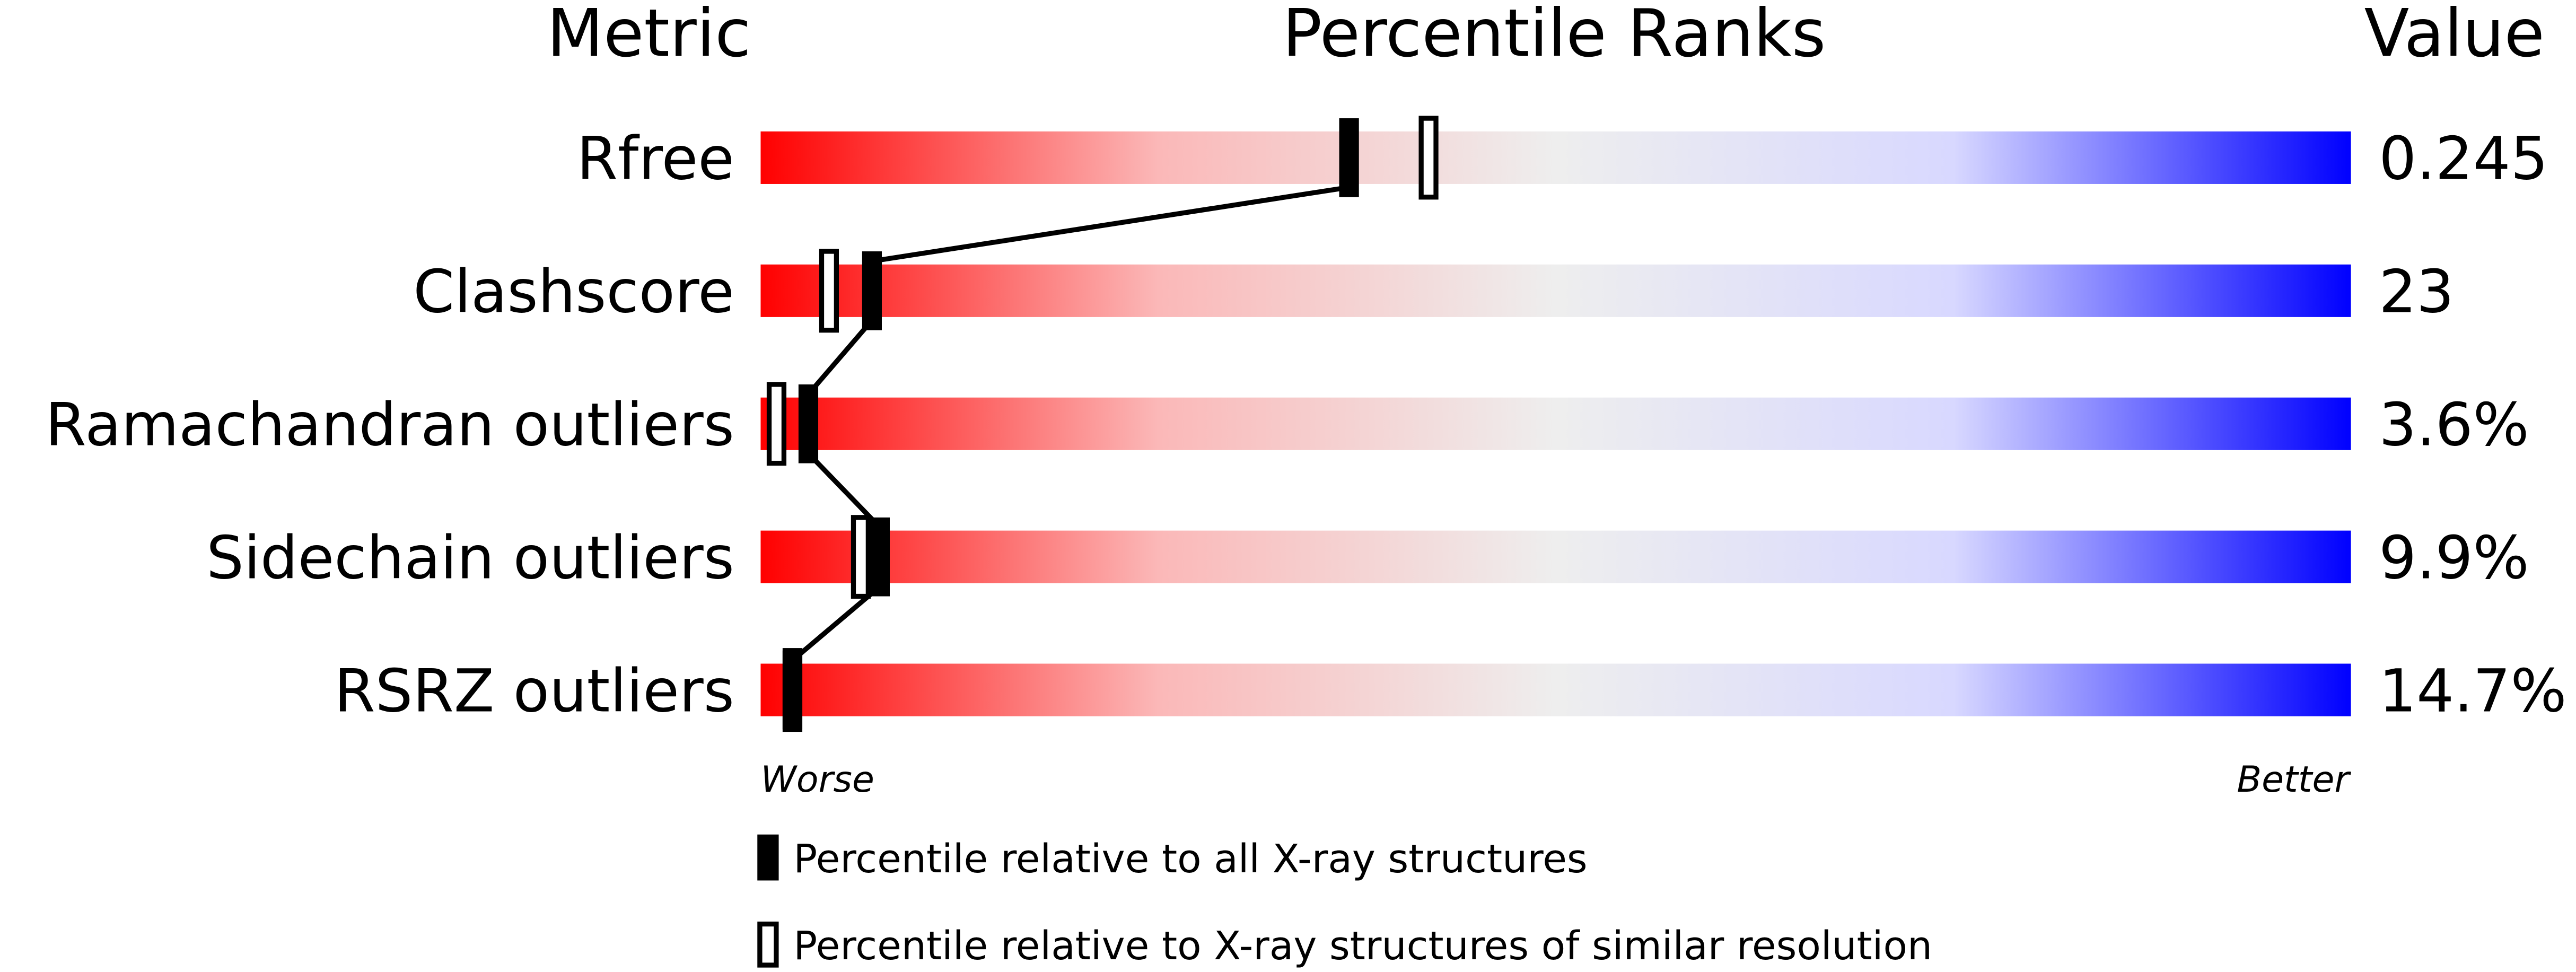 The height and width of the screenshot is (972, 2576). What do you see at coordinates (2416, 292) in the screenshot?
I see `metric-value: 23` at bounding box center [2416, 292].